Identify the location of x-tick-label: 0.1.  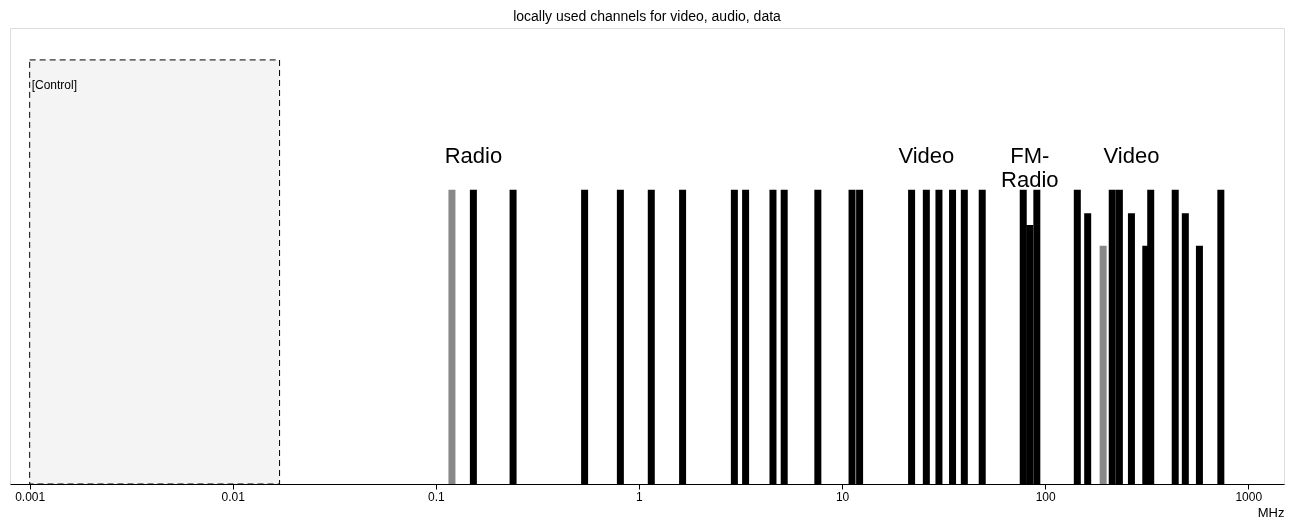
(437, 496).